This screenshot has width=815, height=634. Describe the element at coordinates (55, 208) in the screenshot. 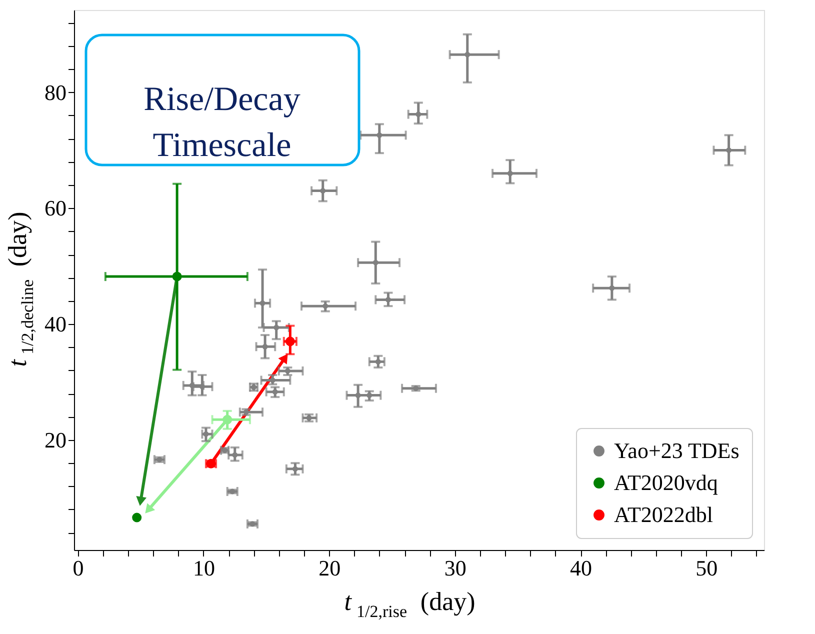

I see `y-tick-label: 60` at that location.